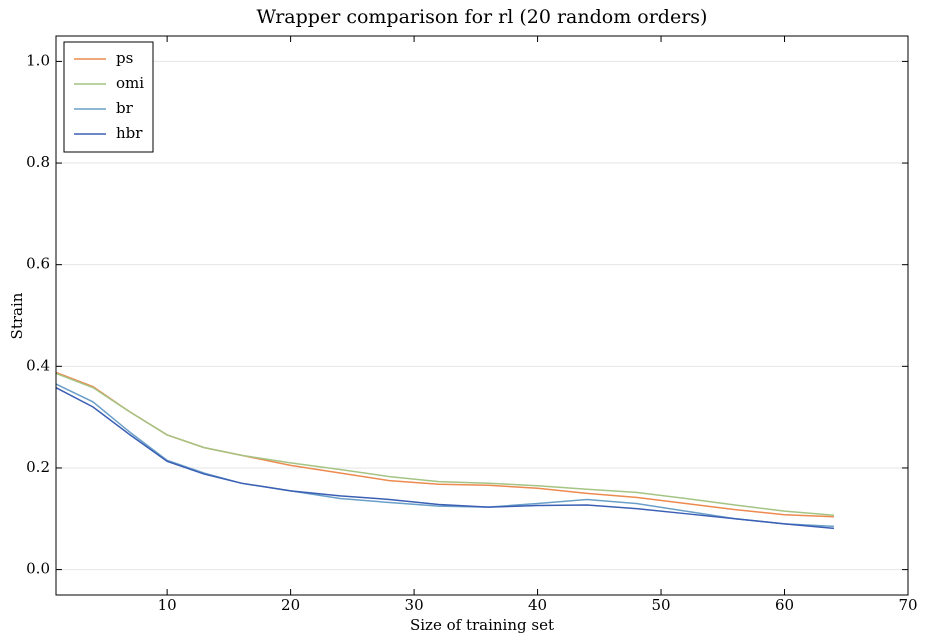 Image resolution: width=926 pixels, height=644 pixels. Describe the element at coordinates (907, 605) in the screenshot. I see `x-tick-label: 70` at that location.